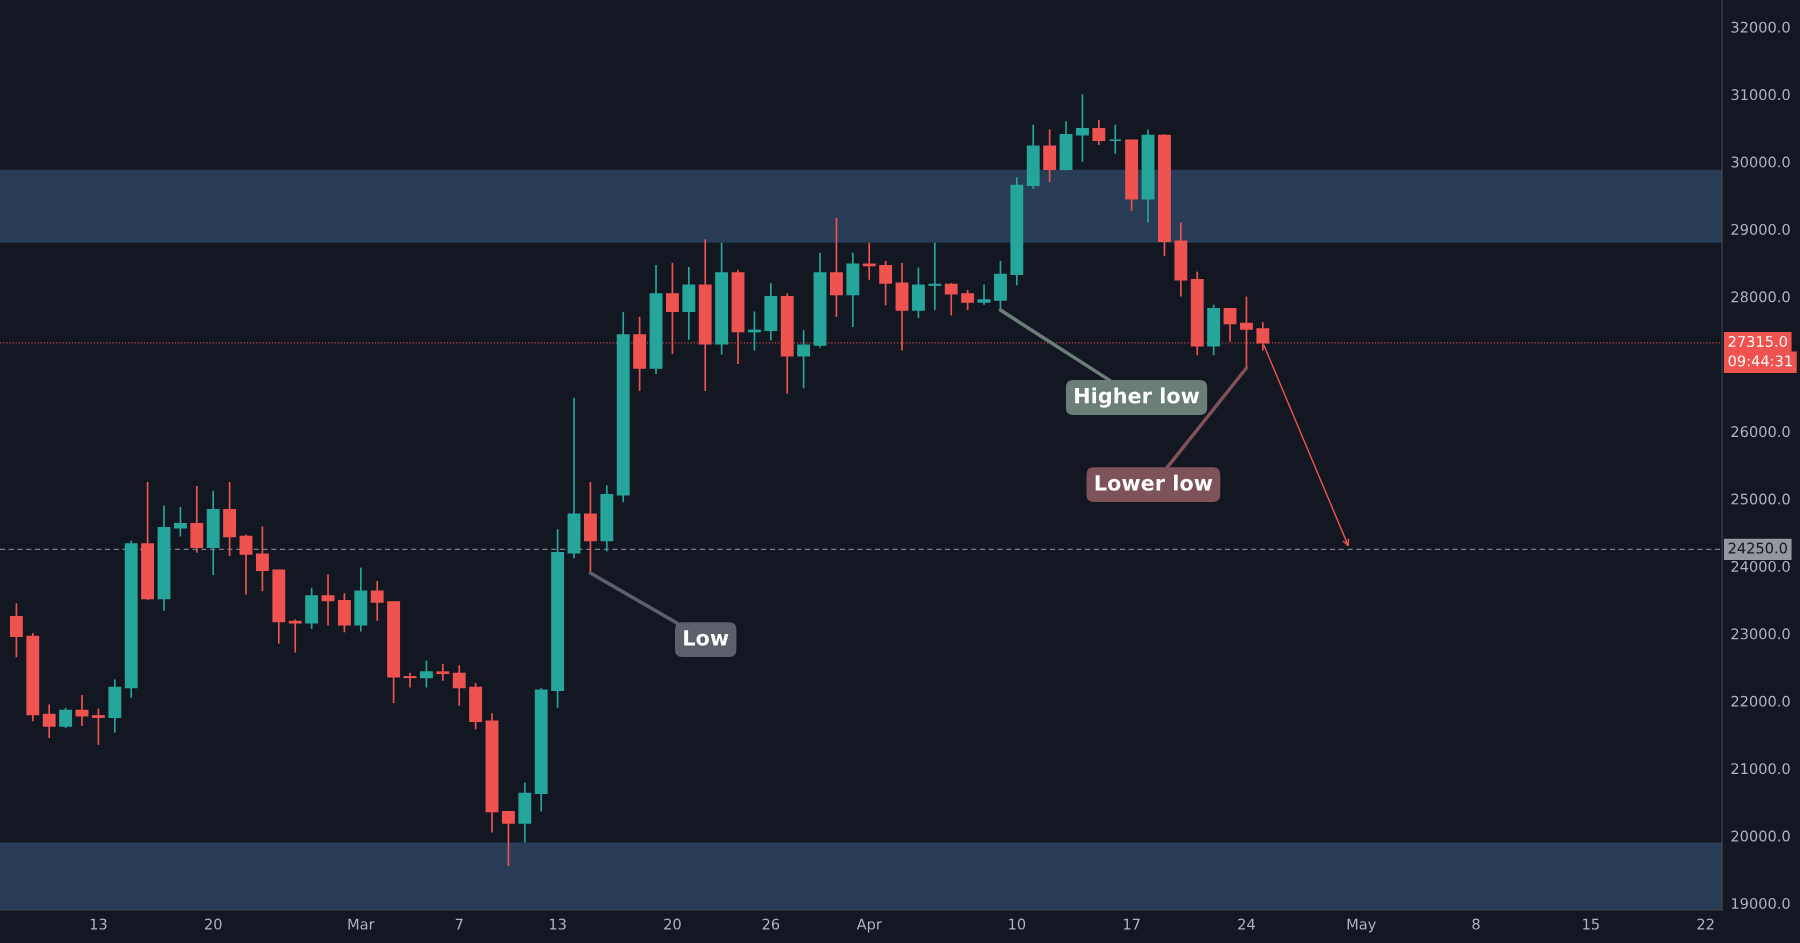 This screenshot has width=1800, height=943. Describe the element at coordinates (1131, 924) in the screenshot. I see `x-tick-label: 17` at that location.